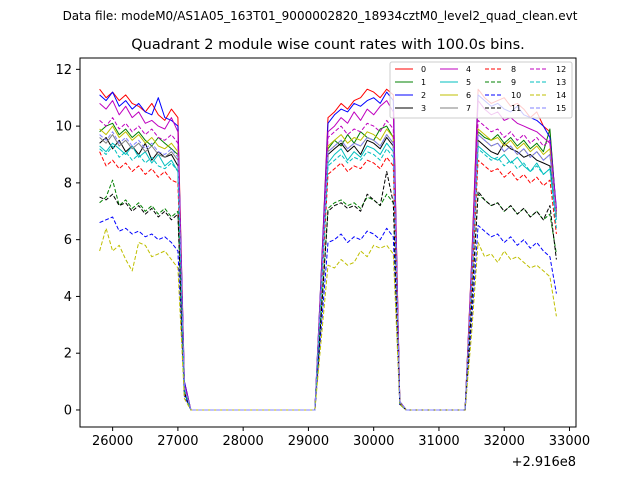  What do you see at coordinates (561, 108) in the screenshot?
I see `legend-label-15: 15` at bounding box center [561, 108].